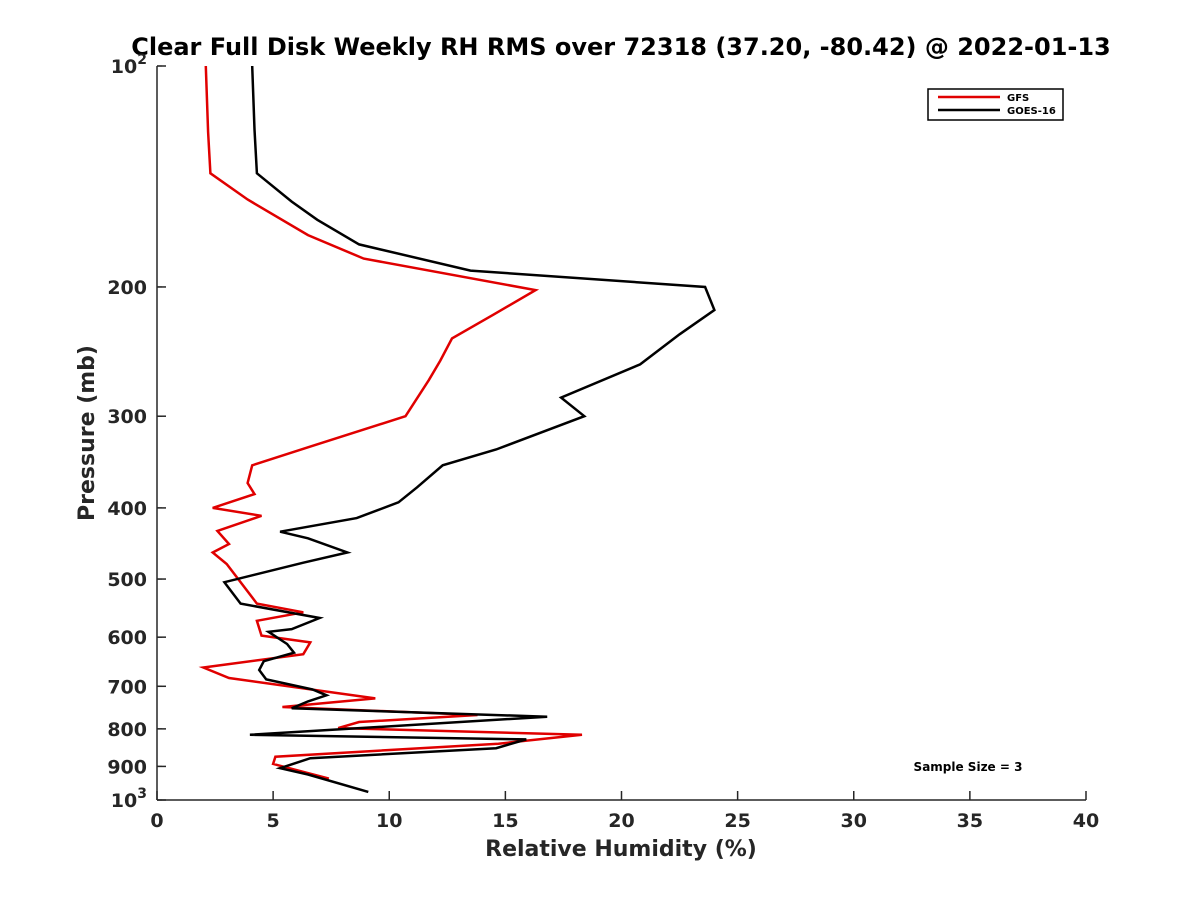 The width and height of the screenshot is (1200, 900). Describe the element at coordinates (273, 821) in the screenshot. I see `x-tick-label: 5` at that location.